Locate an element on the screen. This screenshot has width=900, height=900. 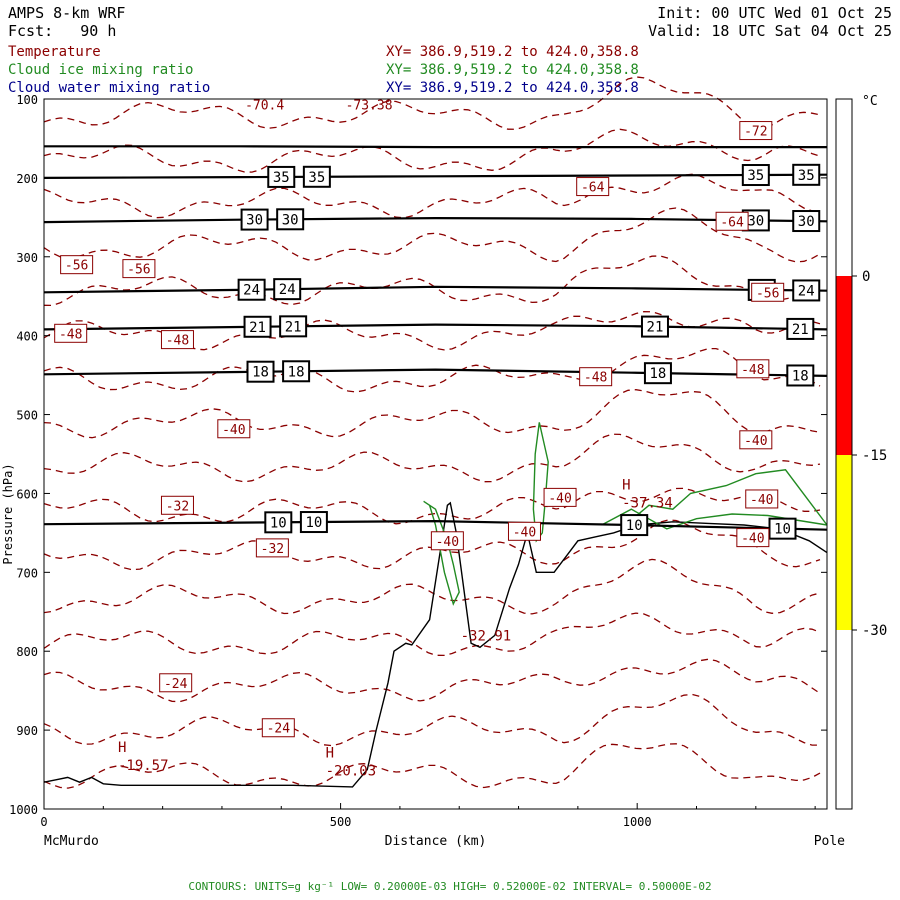
x-tick-label: 1000 is located at coordinates (637, 822).